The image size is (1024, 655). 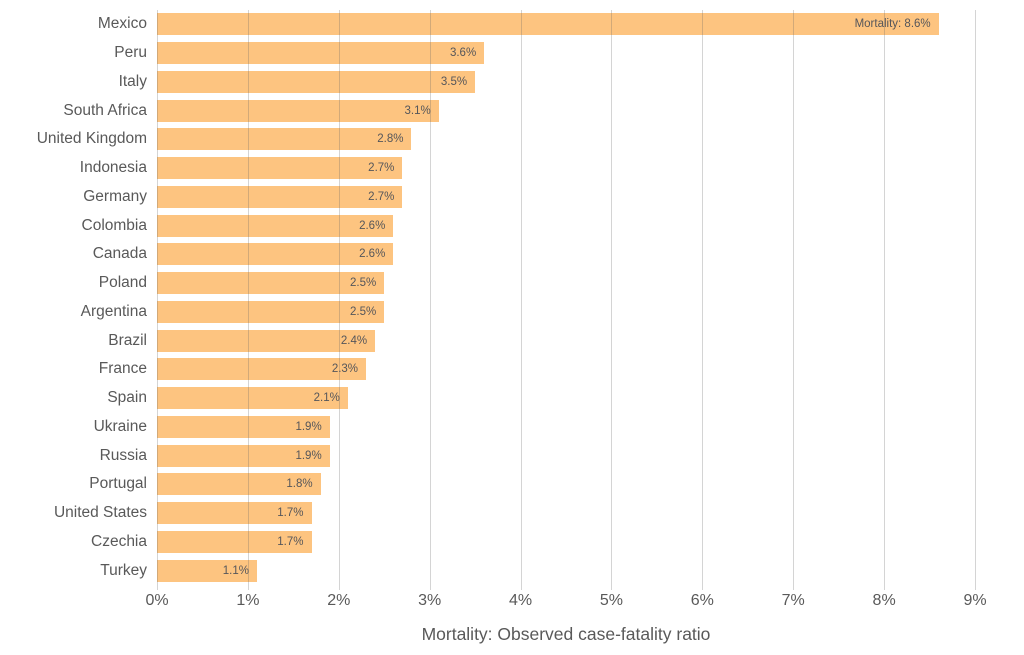 I want to click on x-tick-label: 8%, so click(x=884, y=600).